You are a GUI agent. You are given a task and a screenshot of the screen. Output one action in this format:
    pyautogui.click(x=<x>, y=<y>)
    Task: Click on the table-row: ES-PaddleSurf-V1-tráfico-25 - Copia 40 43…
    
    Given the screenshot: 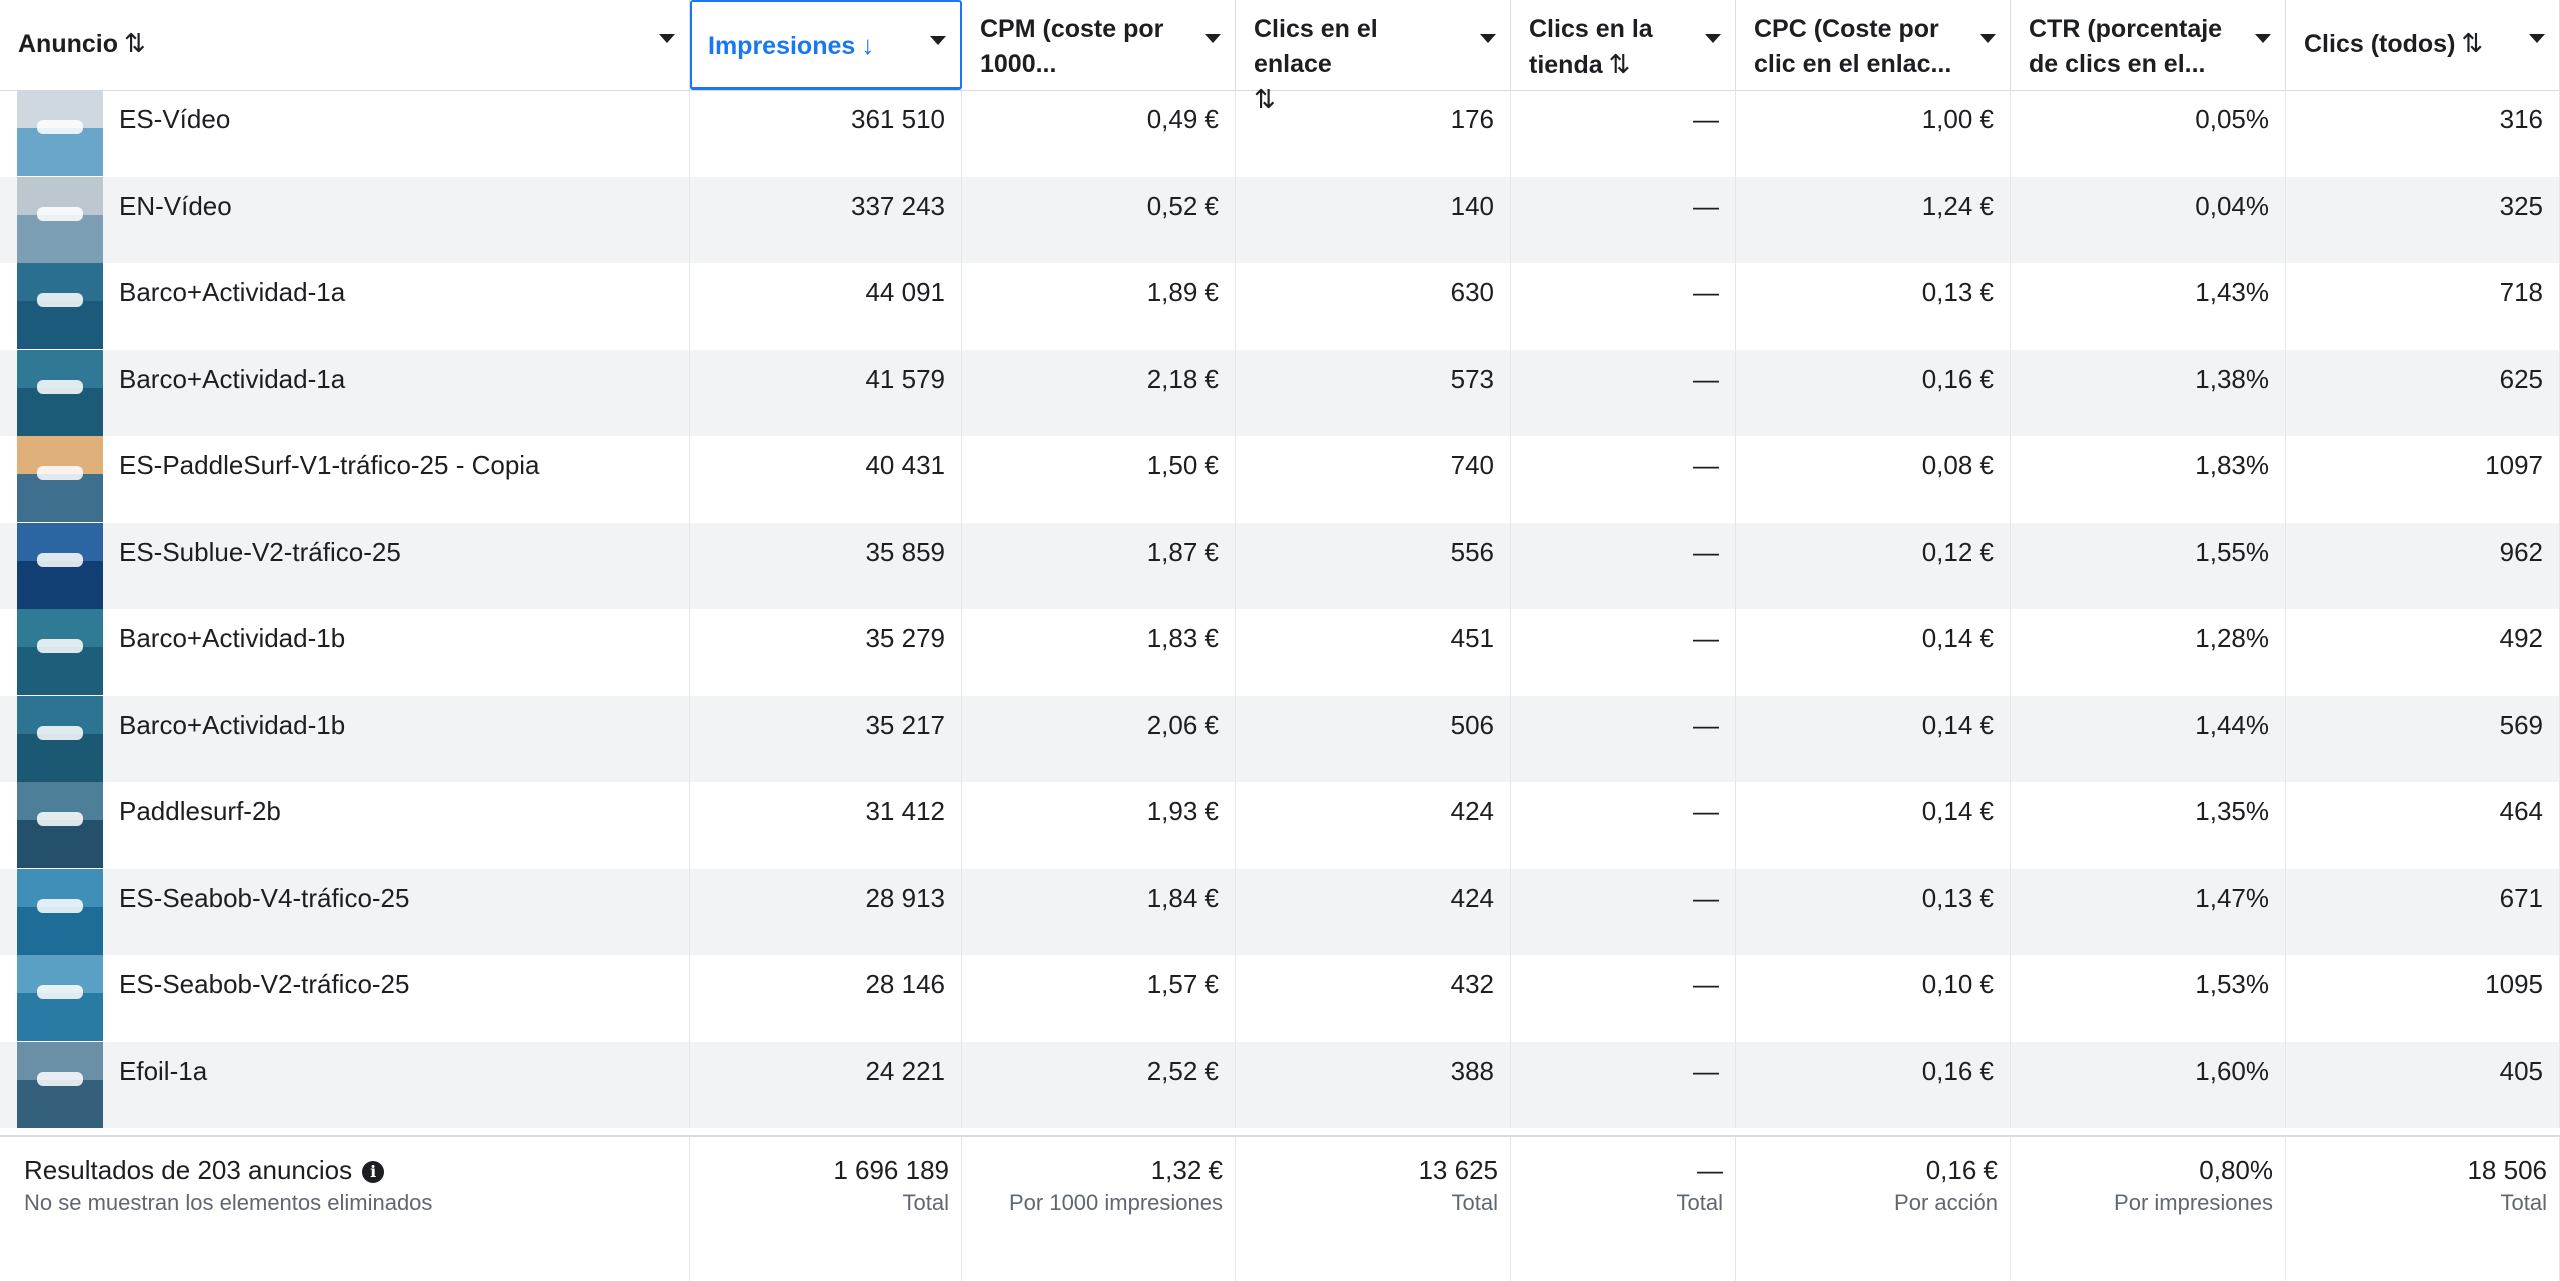 What is the action you would take?
    pyautogui.click(x=1280, y=479)
    